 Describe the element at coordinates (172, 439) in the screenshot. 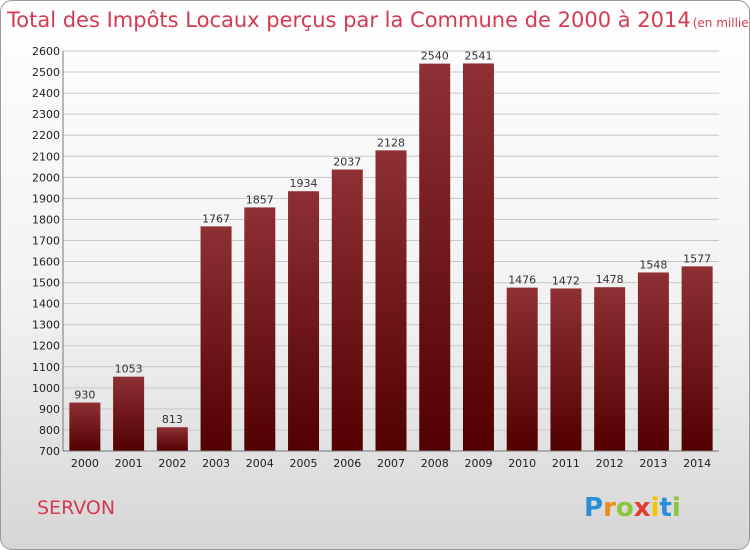

I see `bar-2002` at that location.